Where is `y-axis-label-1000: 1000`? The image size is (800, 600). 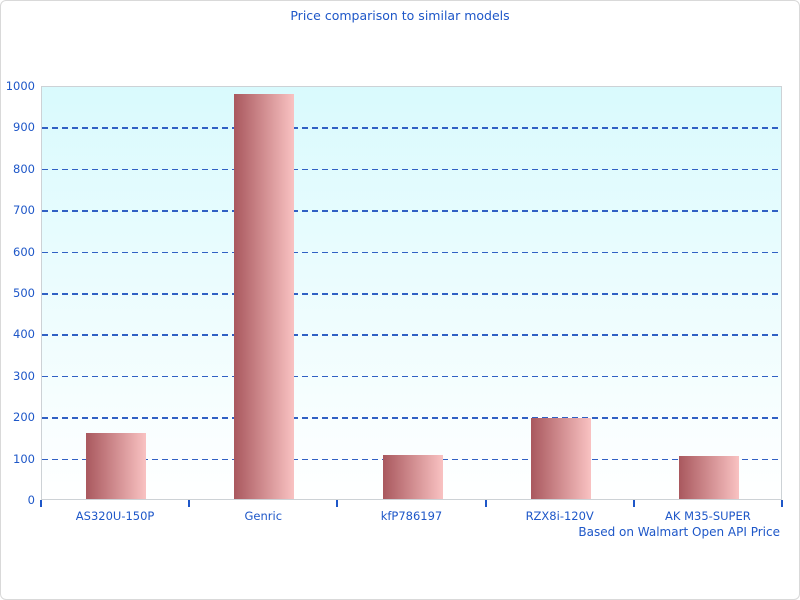 y-axis-label-1000: 1000 is located at coordinates (20, 86).